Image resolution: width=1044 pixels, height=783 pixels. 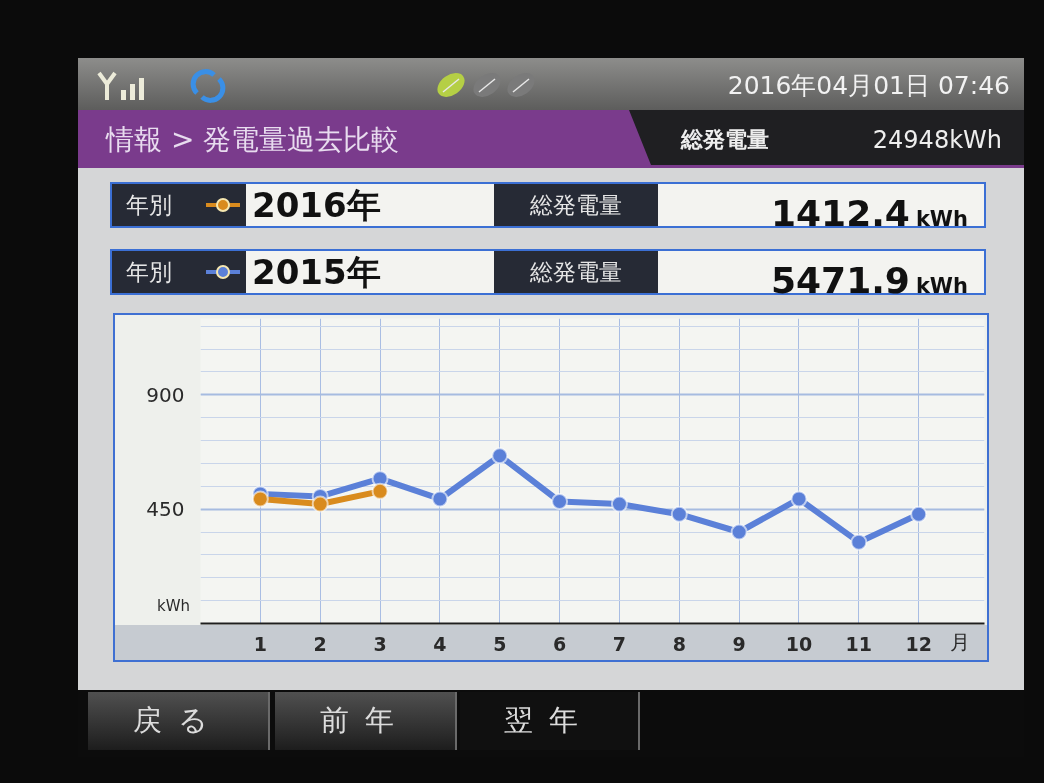 What do you see at coordinates (316, 205) in the screenshot?
I see `legend-label: 2016年` at bounding box center [316, 205].